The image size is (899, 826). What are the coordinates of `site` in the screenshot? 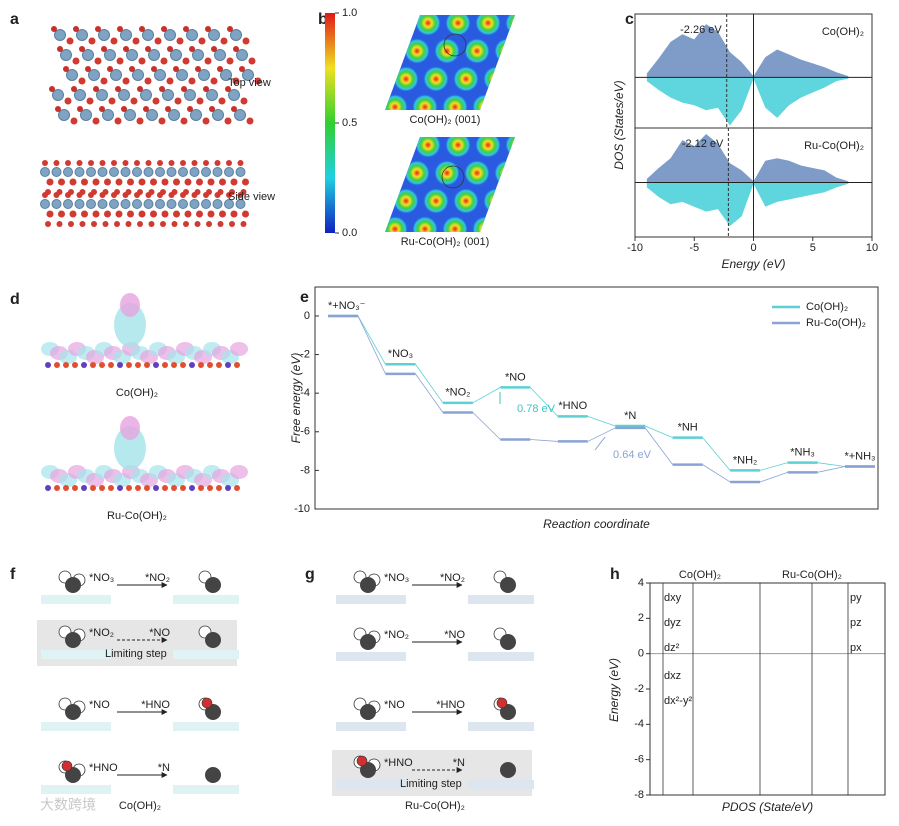 It's located at (455, 45).